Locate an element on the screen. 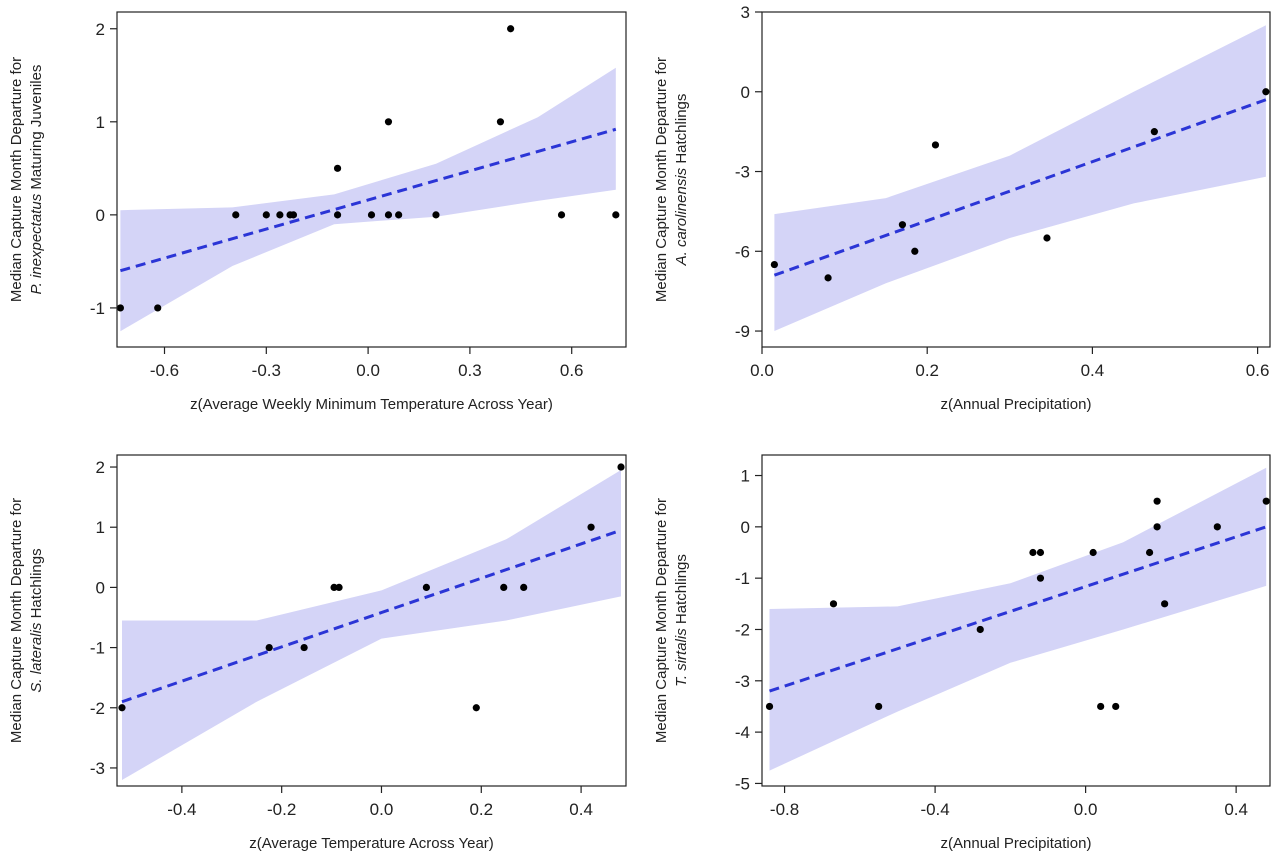  panel-3-fit-line is located at coordinates (371, 616).